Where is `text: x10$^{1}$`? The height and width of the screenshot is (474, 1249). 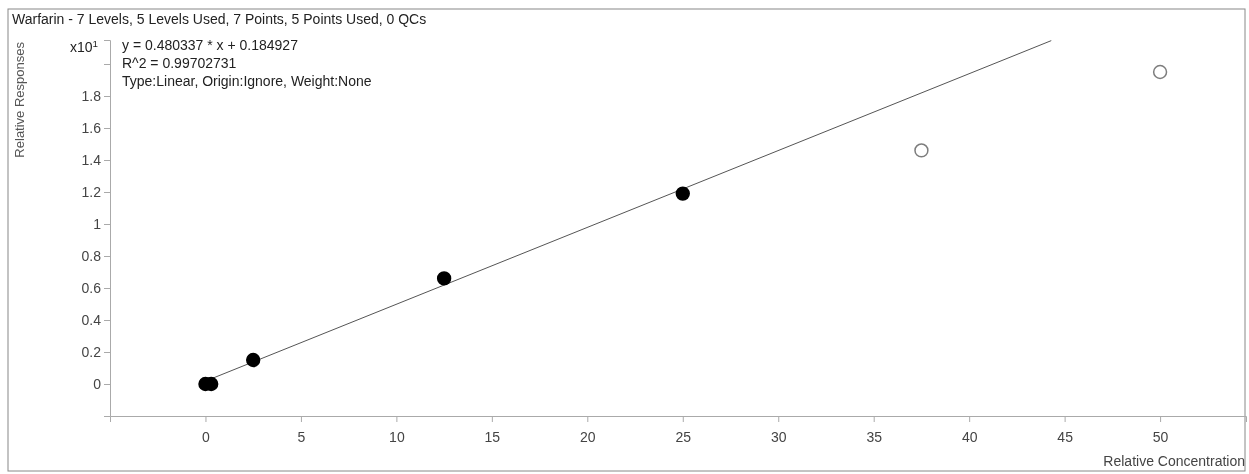
text: x10$^{1}$ is located at coordinates (83, 46).